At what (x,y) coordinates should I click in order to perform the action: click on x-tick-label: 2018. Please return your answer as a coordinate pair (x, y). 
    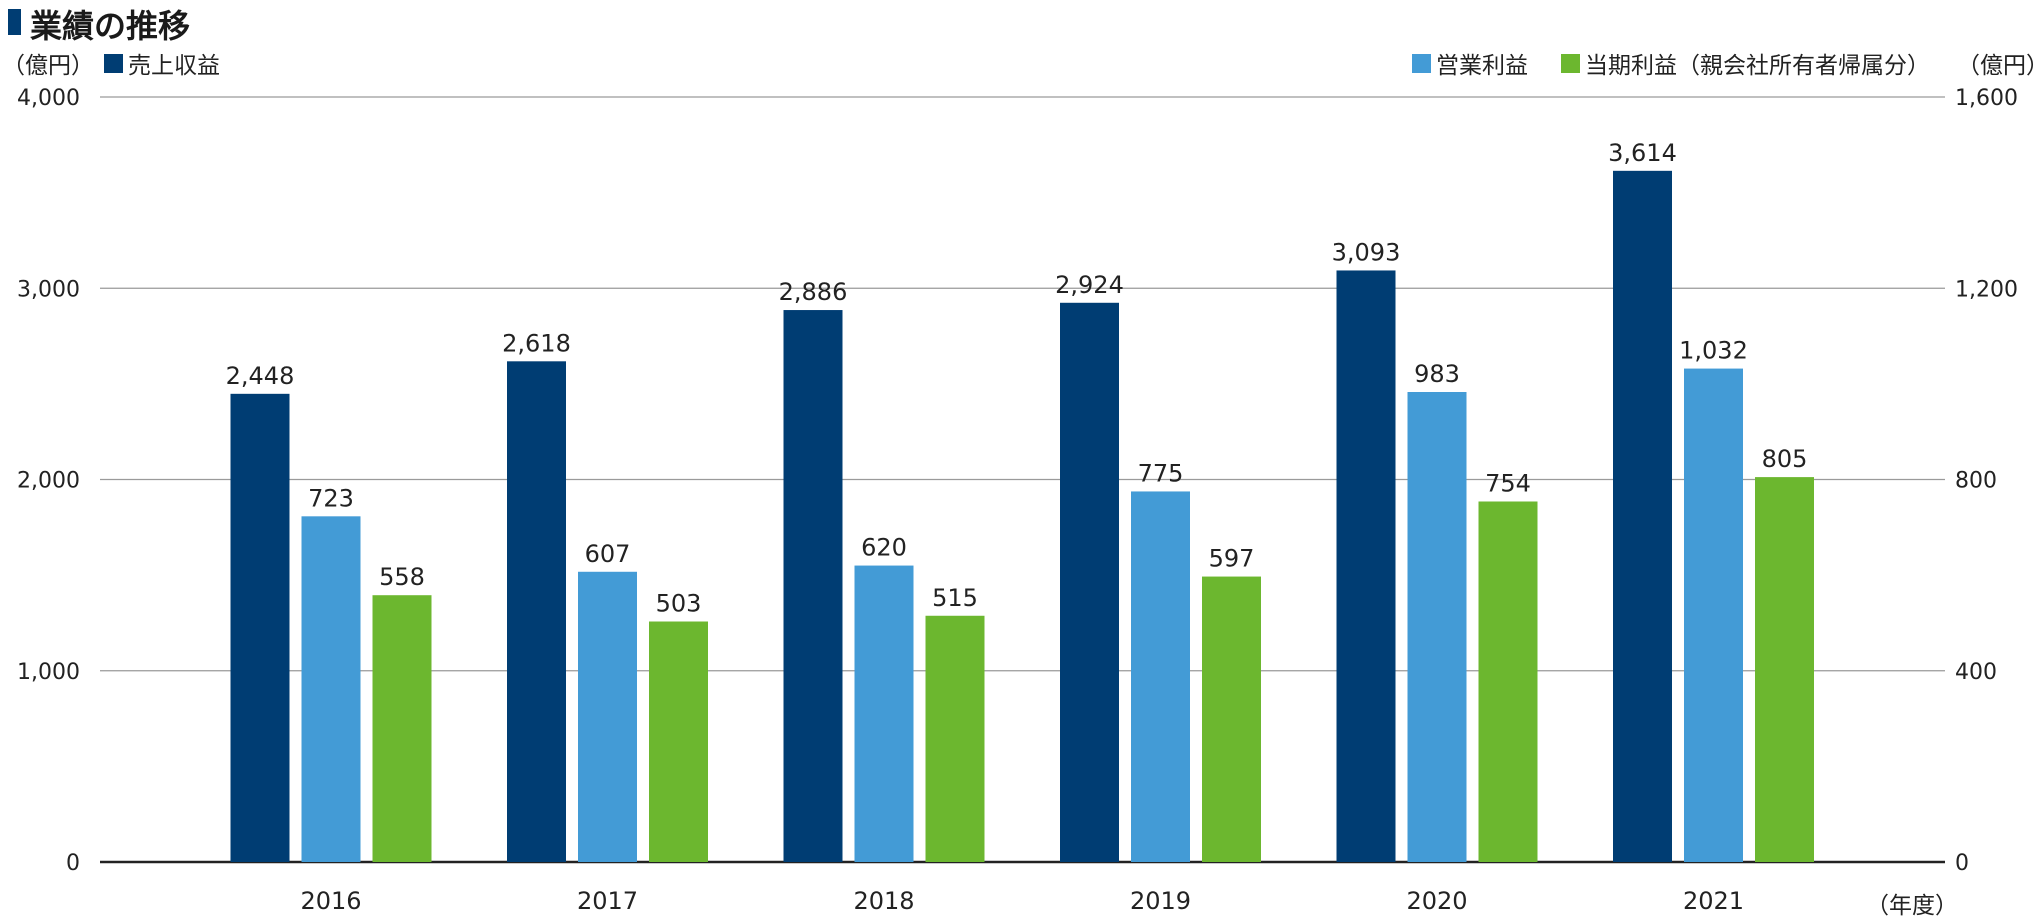
    Looking at the image, I should click on (883, 901).